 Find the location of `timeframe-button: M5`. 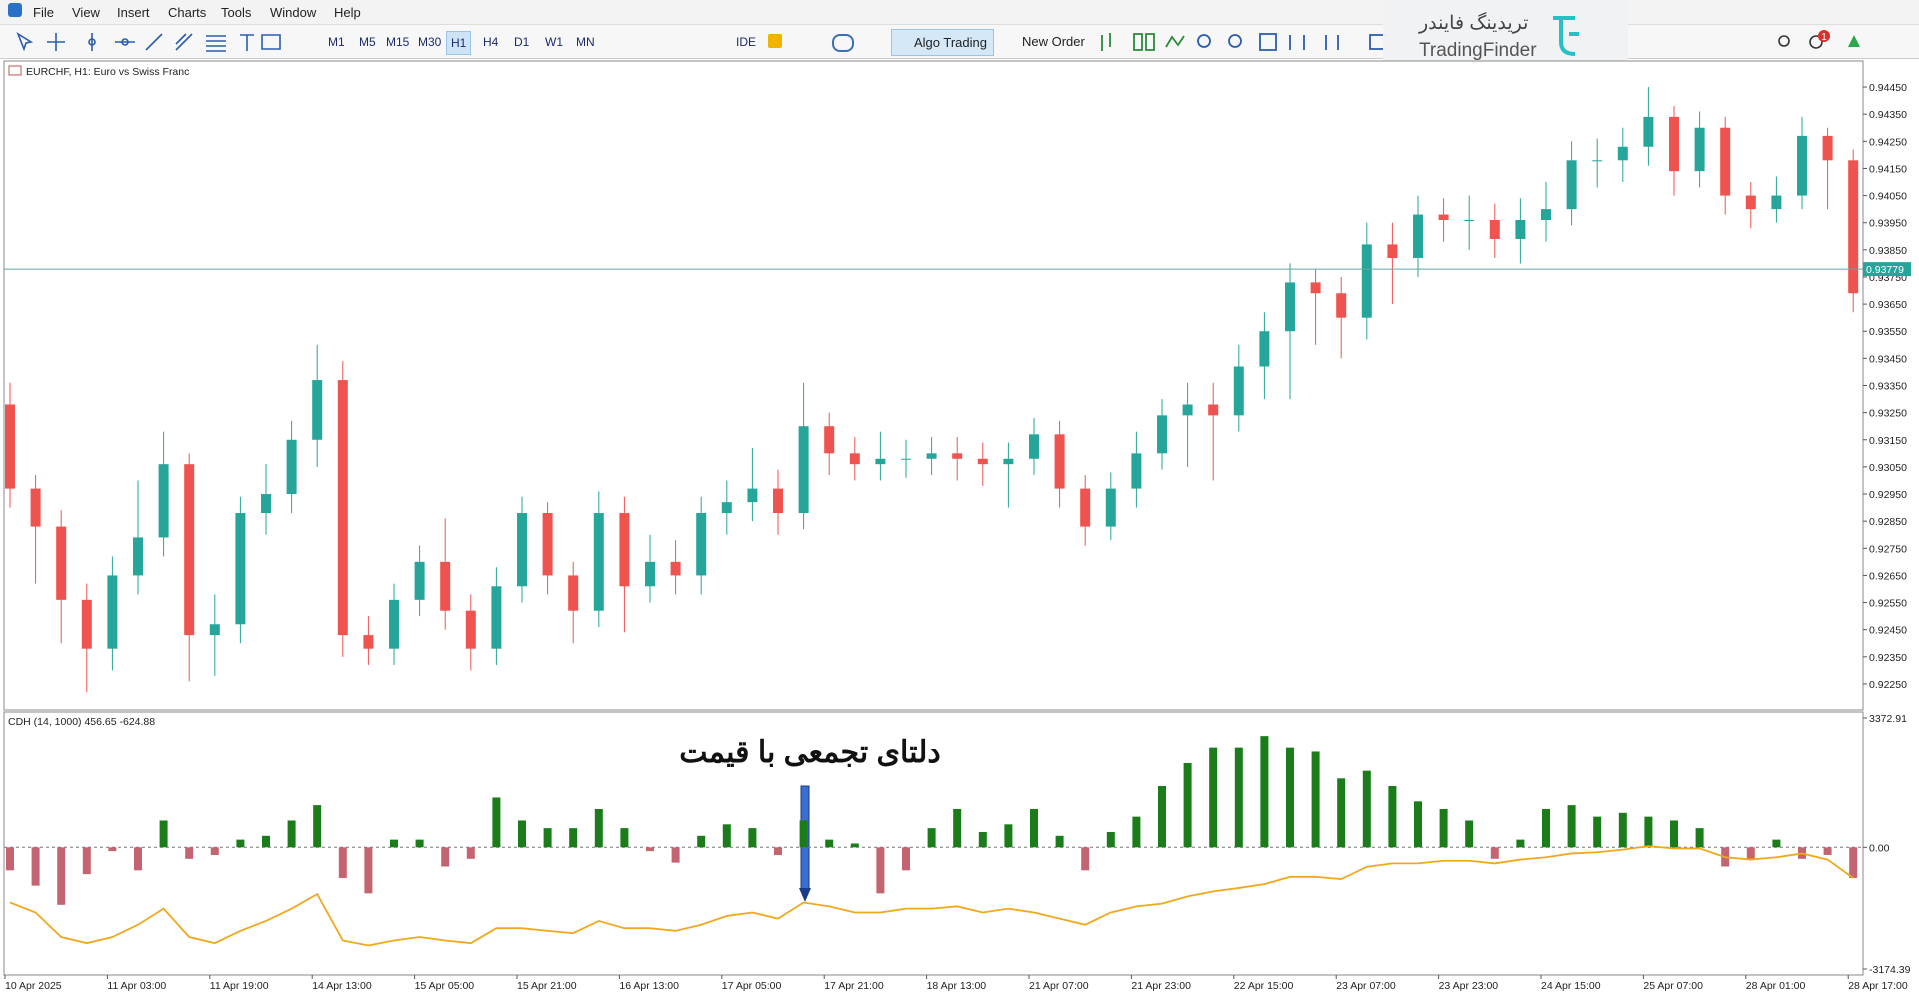

timeframe-button: M5 is located at coordinates (367, 42).